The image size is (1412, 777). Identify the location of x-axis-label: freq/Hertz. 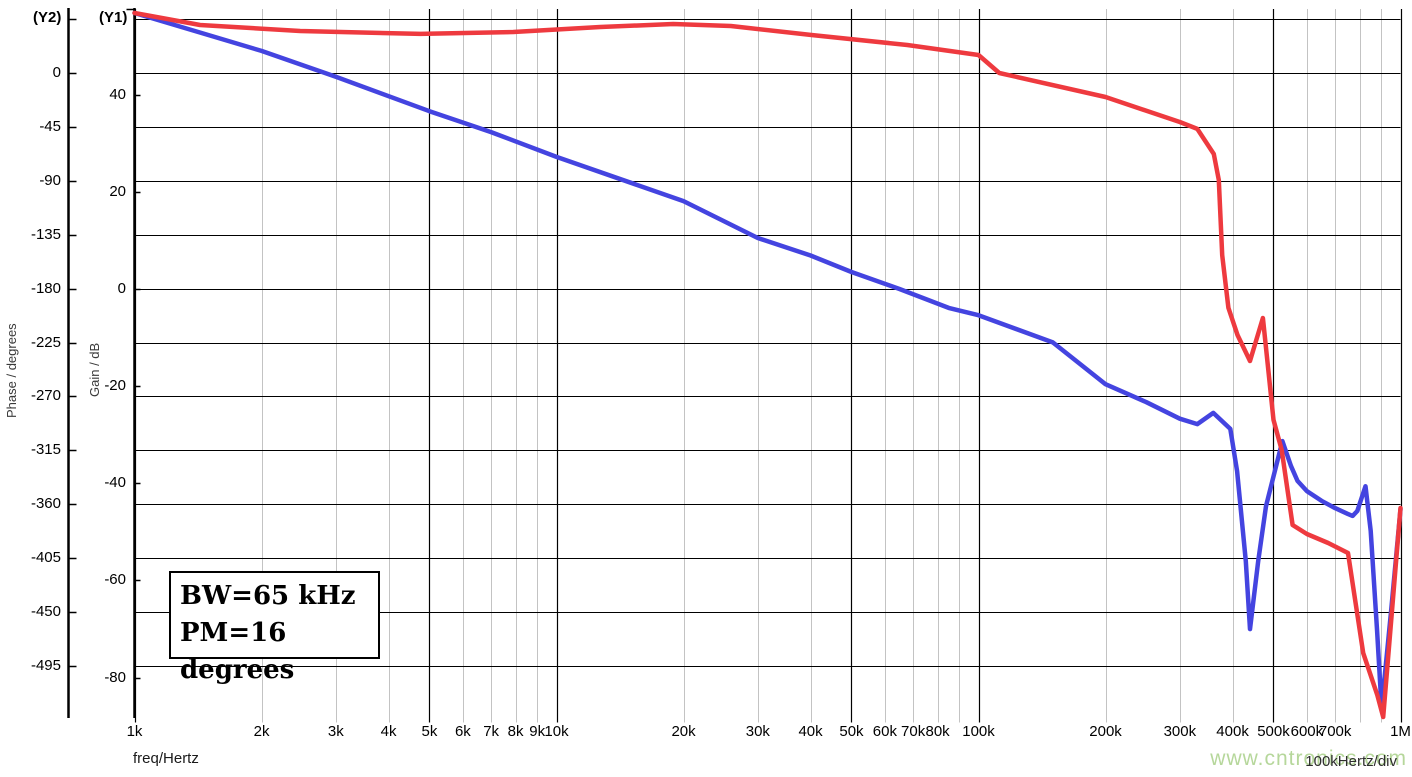
(166, 758).